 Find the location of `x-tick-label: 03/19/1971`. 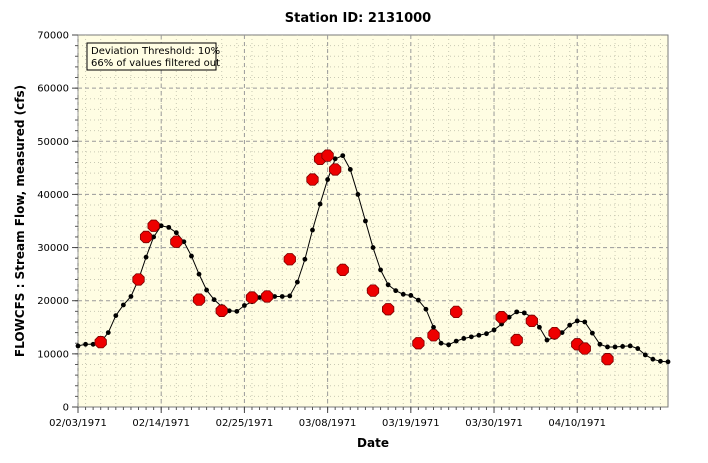

x-tick-label: 03/19/1971 is located at coordinates (411, 423).